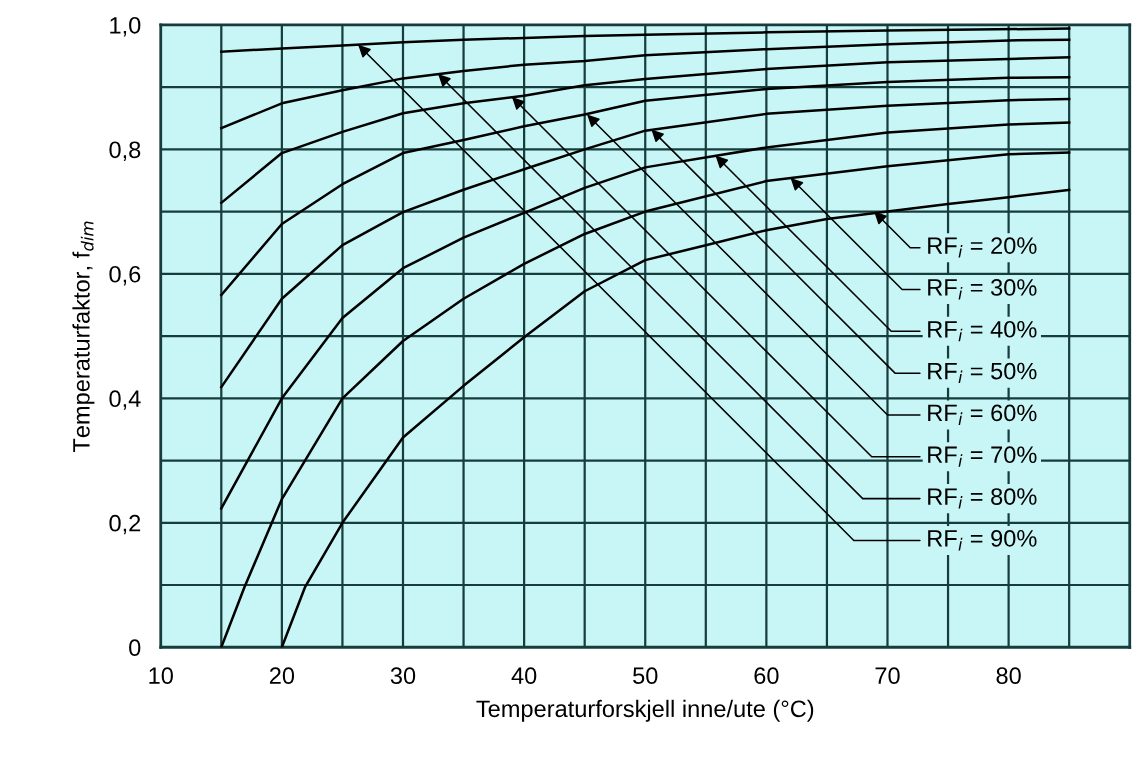  I want to click on annotation: RF$_{i}$ = 20%, so click(982, 247).